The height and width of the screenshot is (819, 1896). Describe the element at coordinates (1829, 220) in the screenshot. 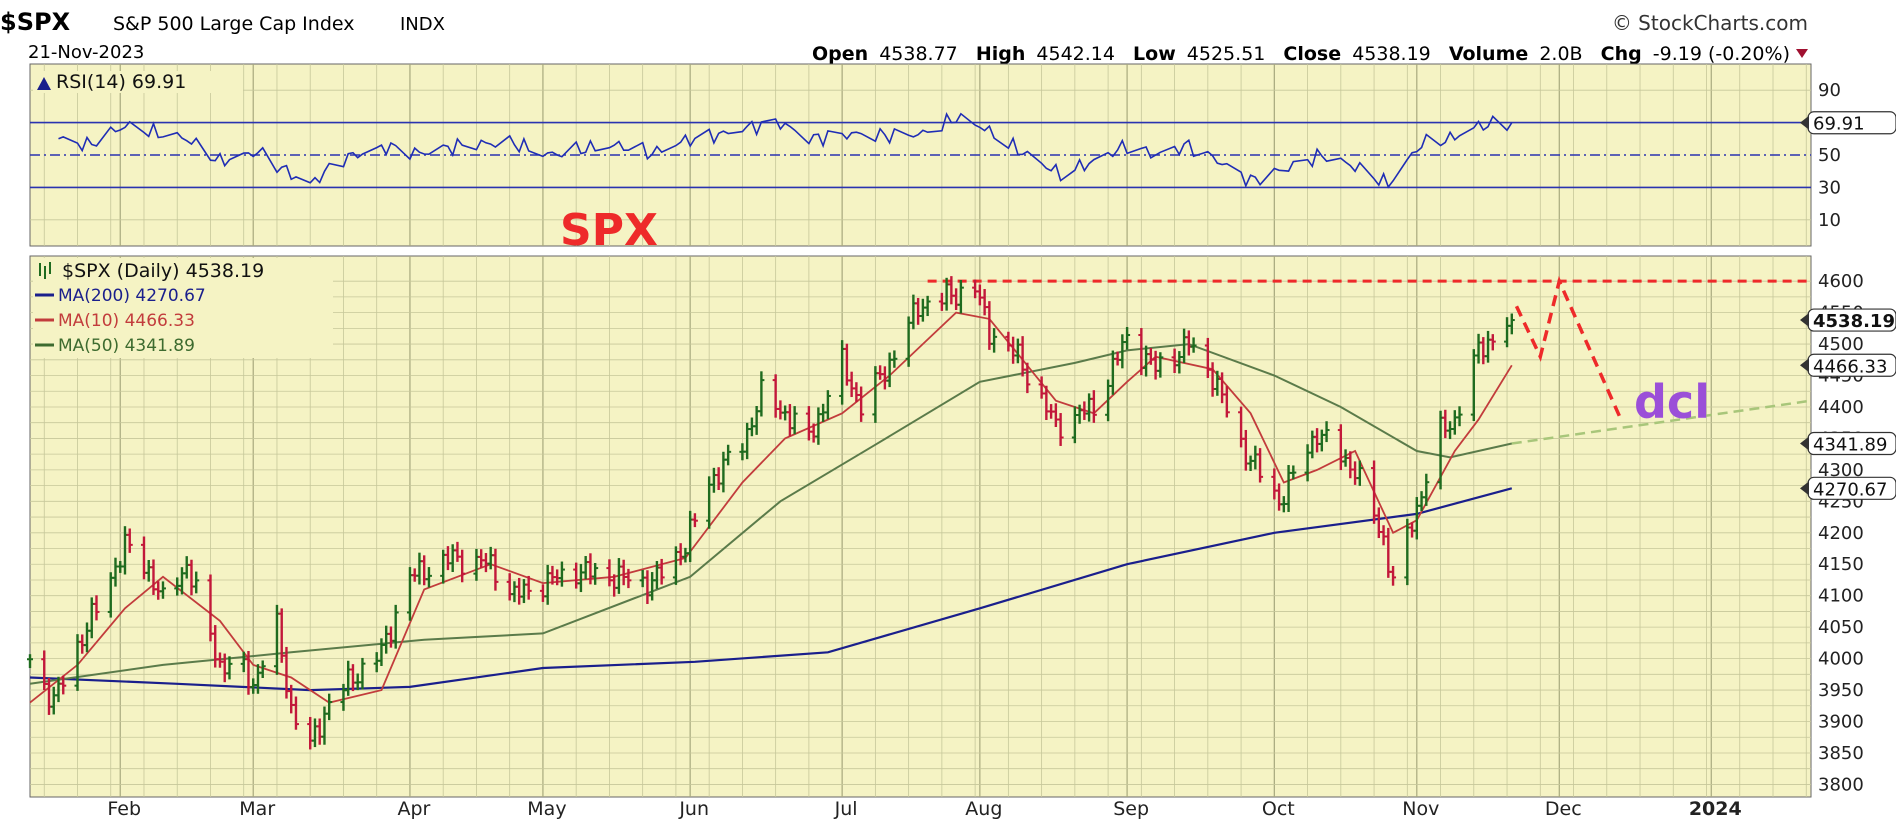

I see `rsi-tick-label: 10` at that location.